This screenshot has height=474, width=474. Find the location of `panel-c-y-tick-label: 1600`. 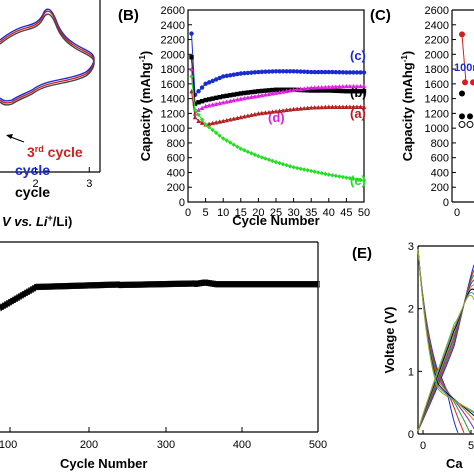

panel-c-y-tick-label: 1600 is located at coordinates (437, 85).